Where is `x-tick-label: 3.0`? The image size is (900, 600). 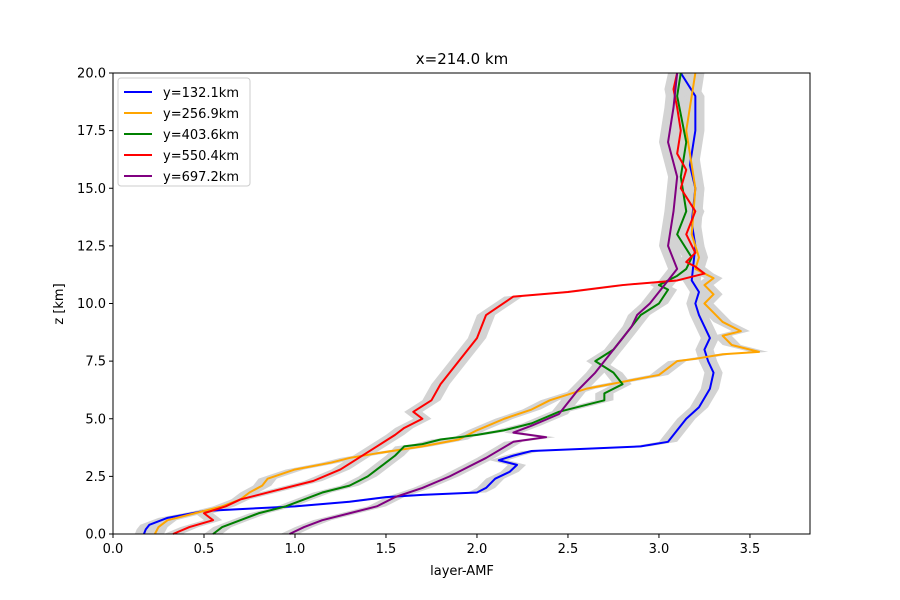
x-tick-label: 3.0 is located at coordinates (659, 549).